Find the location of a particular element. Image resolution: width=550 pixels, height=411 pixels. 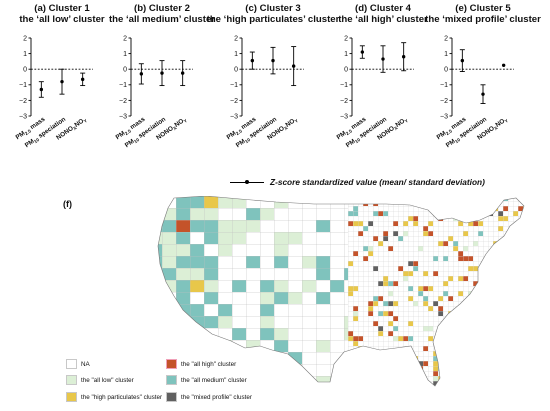

y-tick-label: 0 is located at coordinates (125, 70).